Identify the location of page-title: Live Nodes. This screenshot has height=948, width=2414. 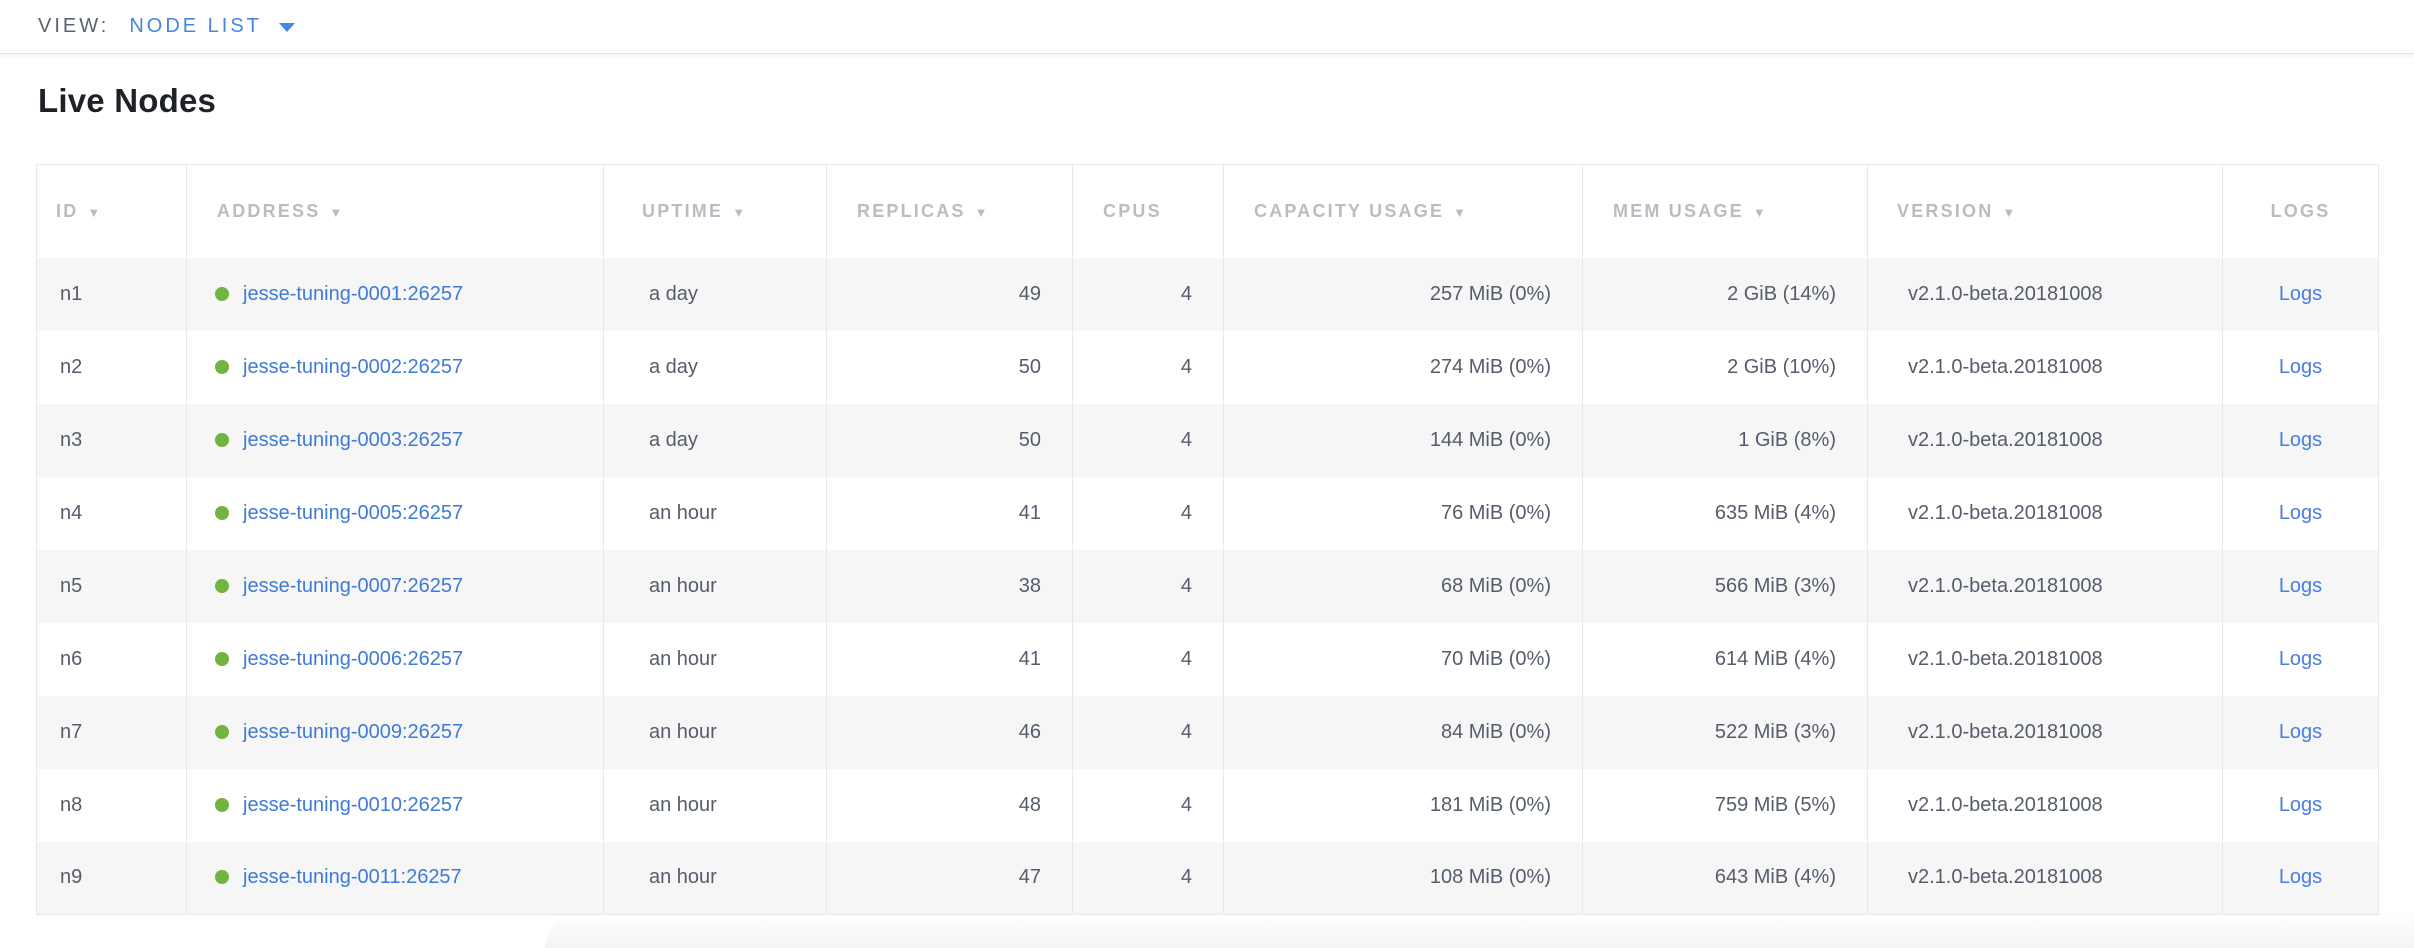
(127, 100).